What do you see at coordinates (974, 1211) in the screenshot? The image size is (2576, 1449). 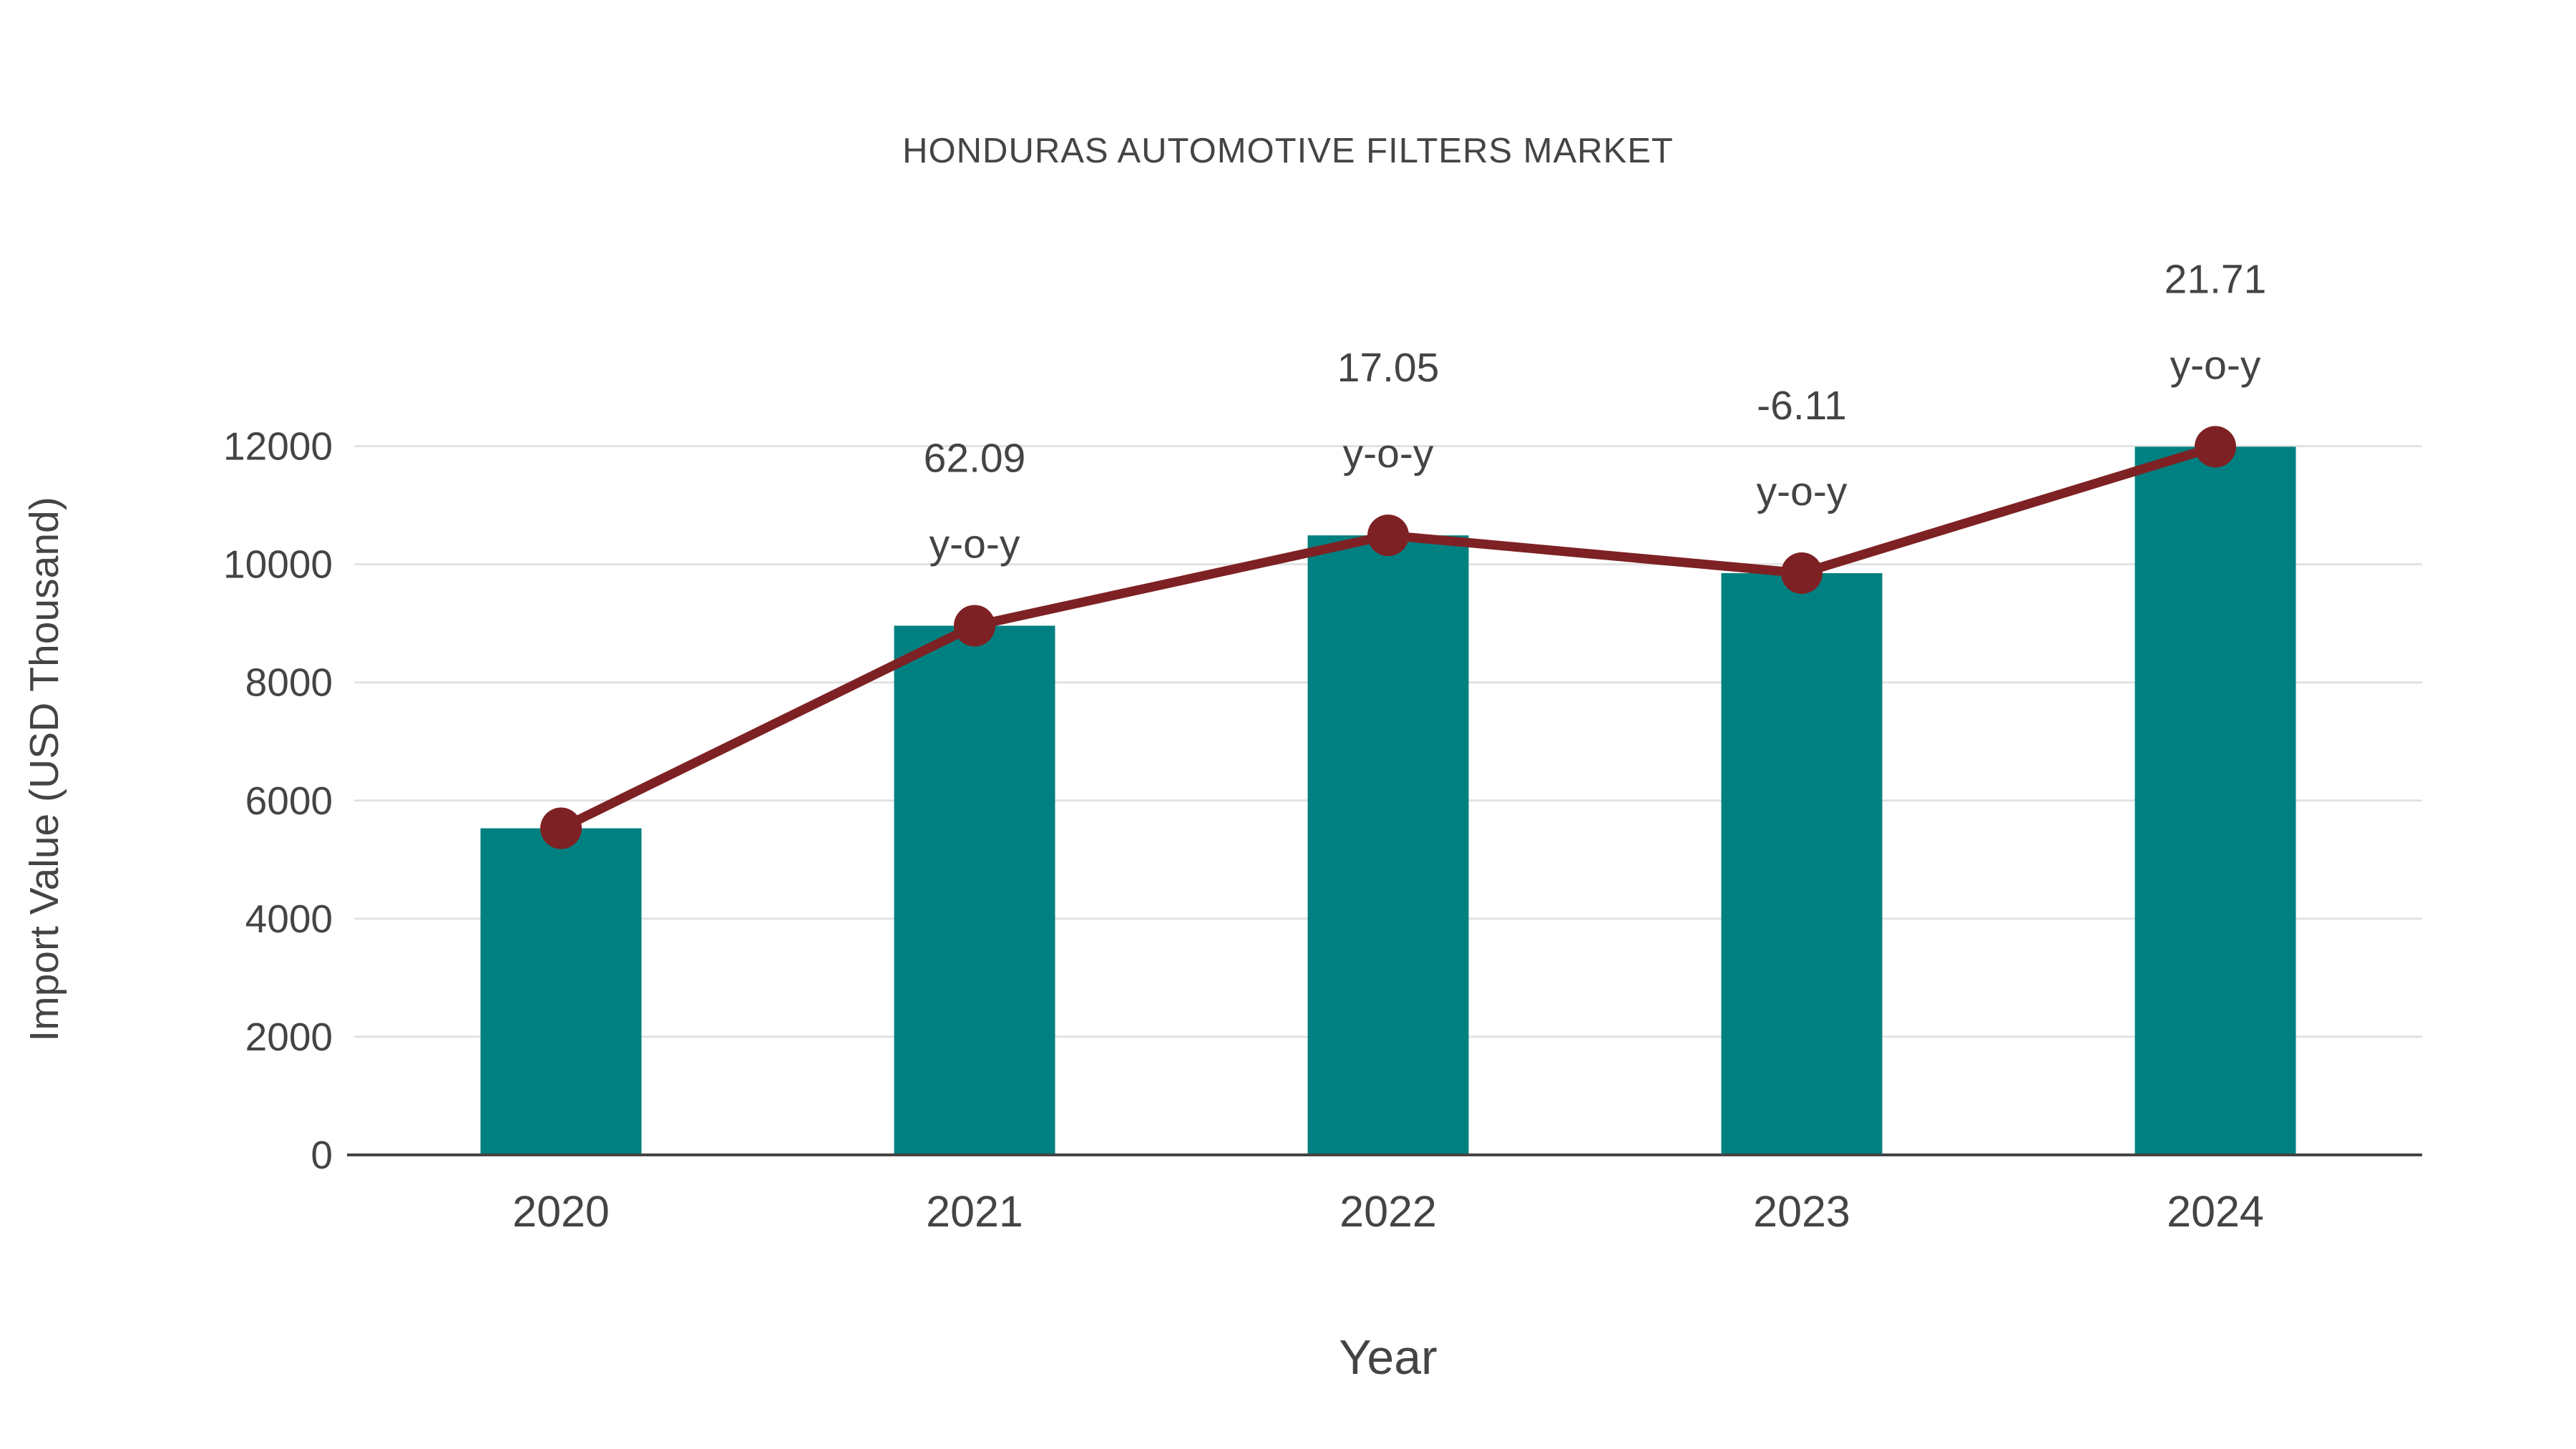 I see `x-tick-label: 2021` at bounding box center [974, 1211].